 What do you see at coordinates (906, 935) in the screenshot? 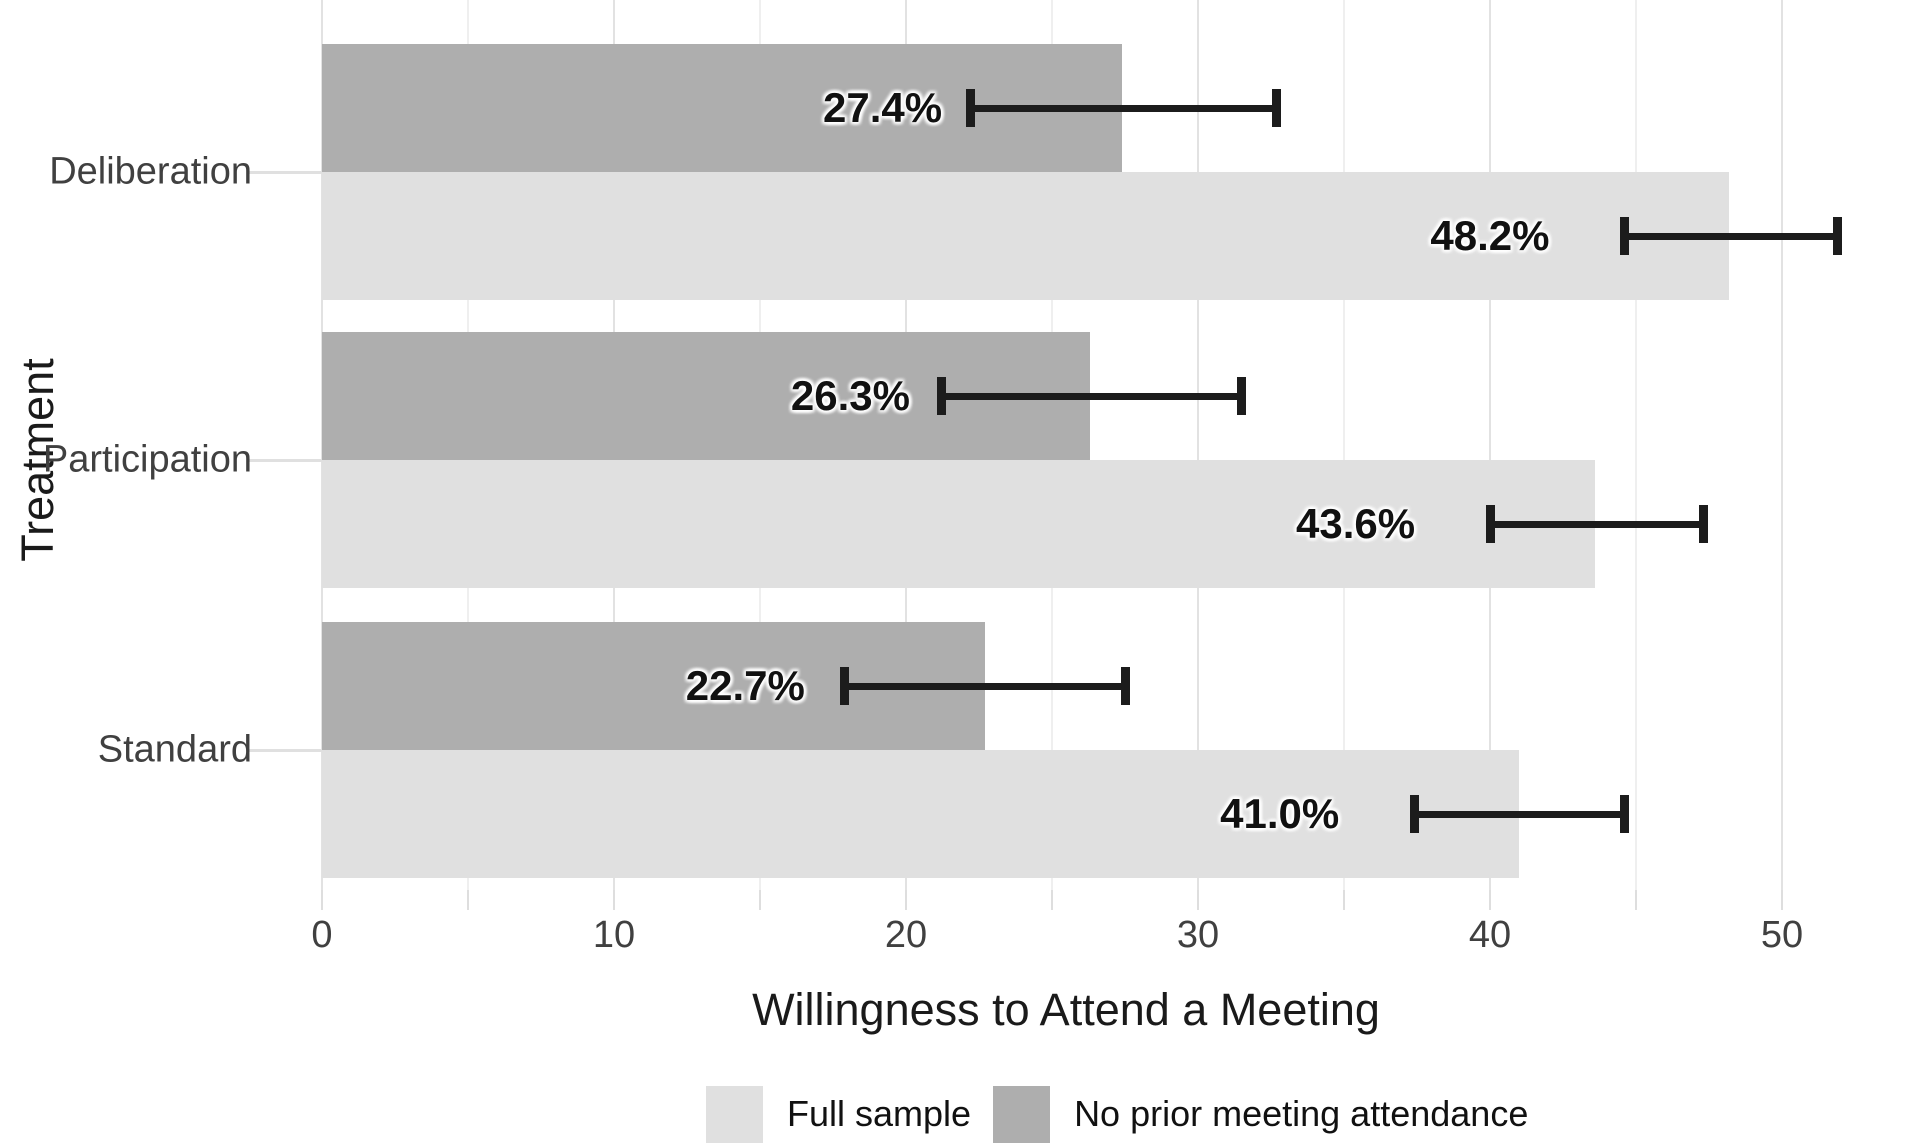
I see `x-tick-label: 20` at bounding box center [906, 935].